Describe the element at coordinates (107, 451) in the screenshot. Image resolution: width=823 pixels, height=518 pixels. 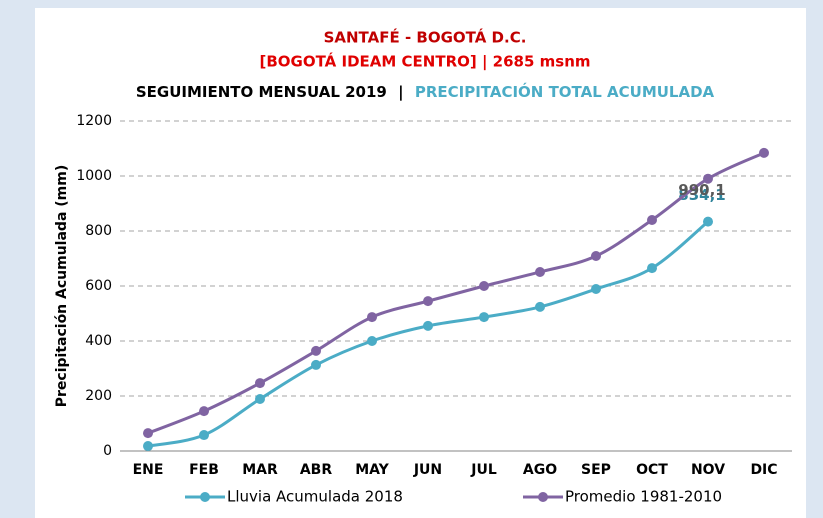
I see `y-tick-label: 0` at that location.